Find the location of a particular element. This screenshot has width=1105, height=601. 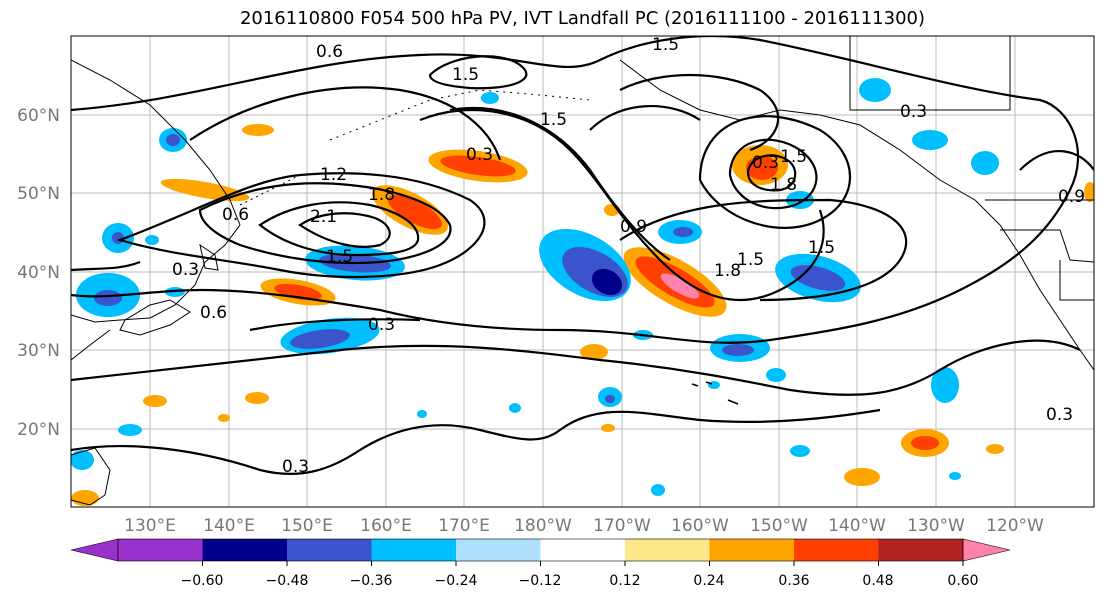

lon-label: 130°W is located at coordinates (936, 526).